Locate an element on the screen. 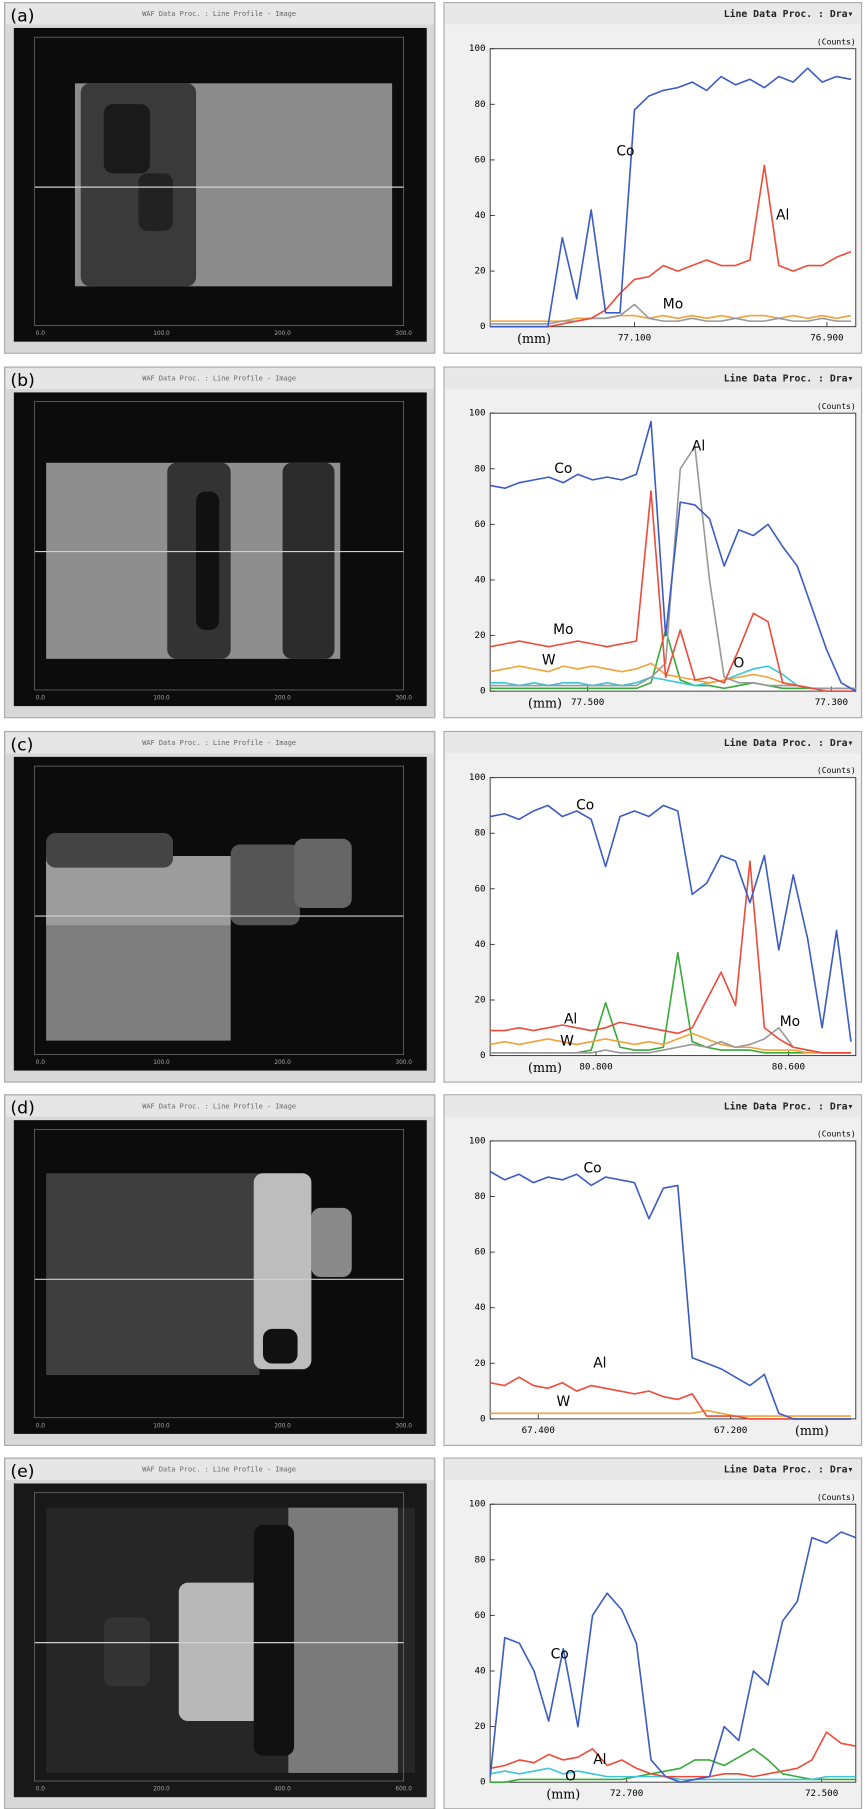 The width and height of the screenshot is (865, 1809). x-tick-label: 77.500 is located at coordinates (587, 702).